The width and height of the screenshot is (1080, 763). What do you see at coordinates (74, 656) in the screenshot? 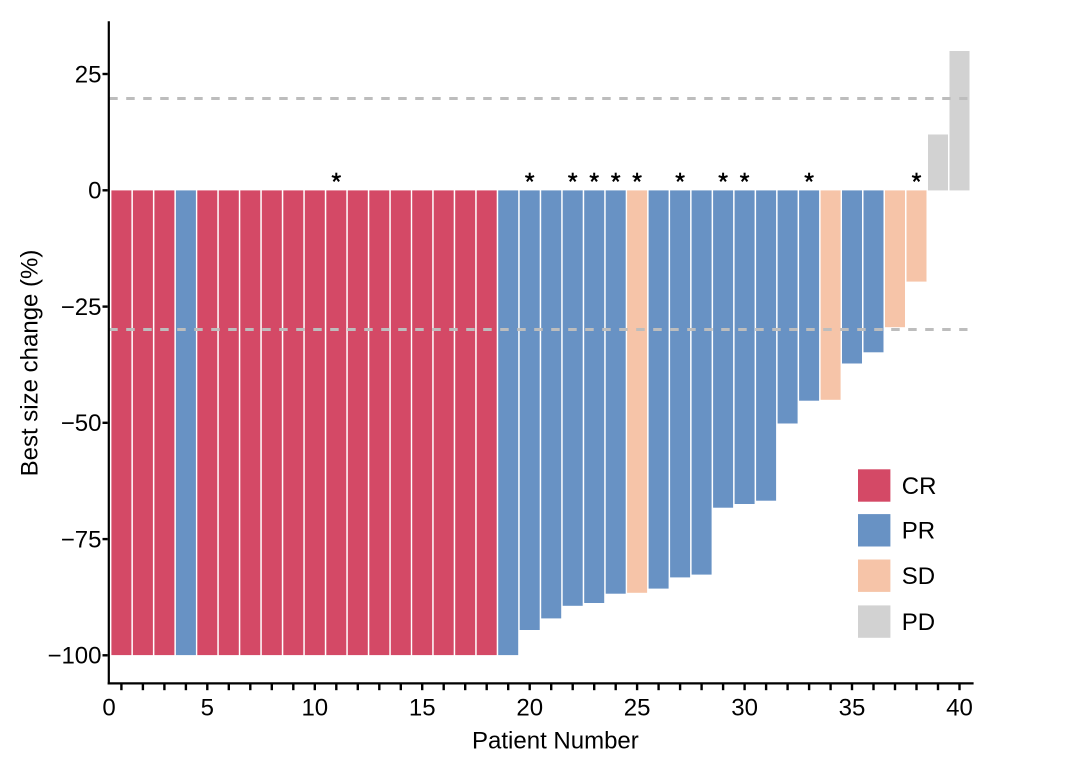
I see `svg-text: −100` at bounding box center [74, 656].